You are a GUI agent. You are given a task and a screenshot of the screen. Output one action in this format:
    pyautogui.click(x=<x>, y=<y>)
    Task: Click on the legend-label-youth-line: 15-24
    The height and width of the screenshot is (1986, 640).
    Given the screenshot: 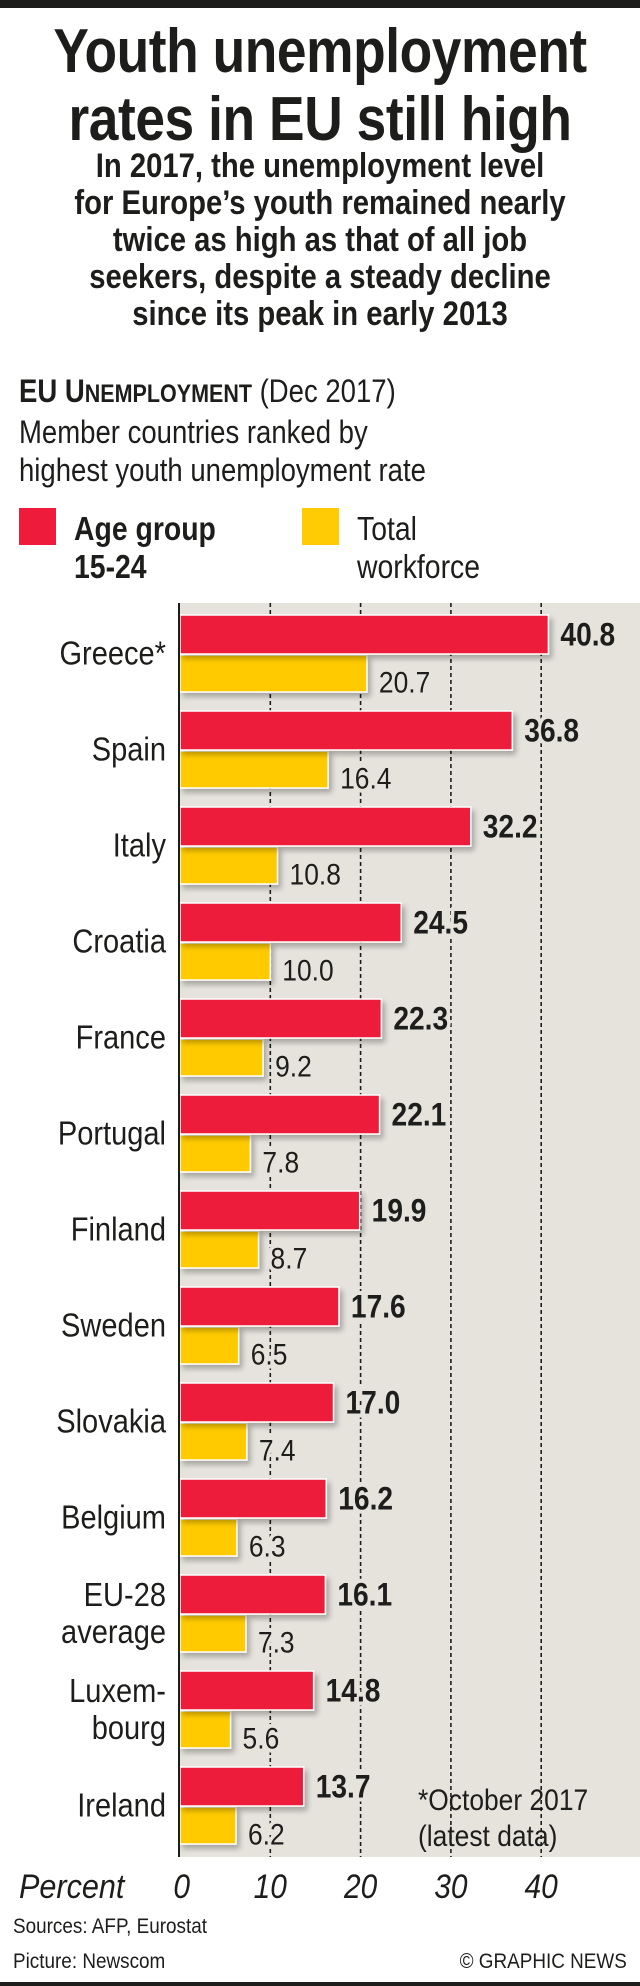 What is the action you would take?
    pyautogui.click(x=110, y=566)
    